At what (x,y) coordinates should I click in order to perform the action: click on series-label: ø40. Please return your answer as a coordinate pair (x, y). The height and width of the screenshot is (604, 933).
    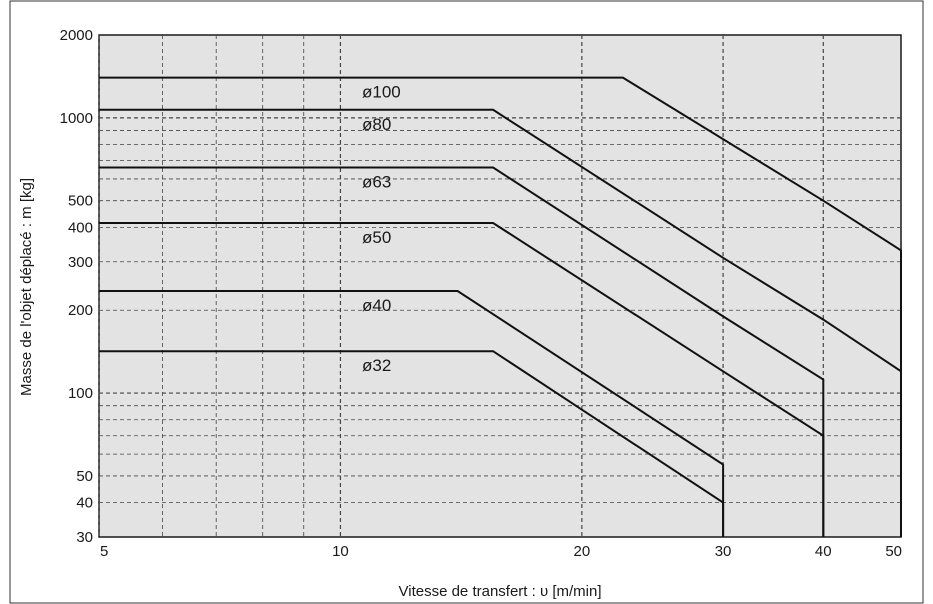
    Looking at the image, I should click on (376, 305).